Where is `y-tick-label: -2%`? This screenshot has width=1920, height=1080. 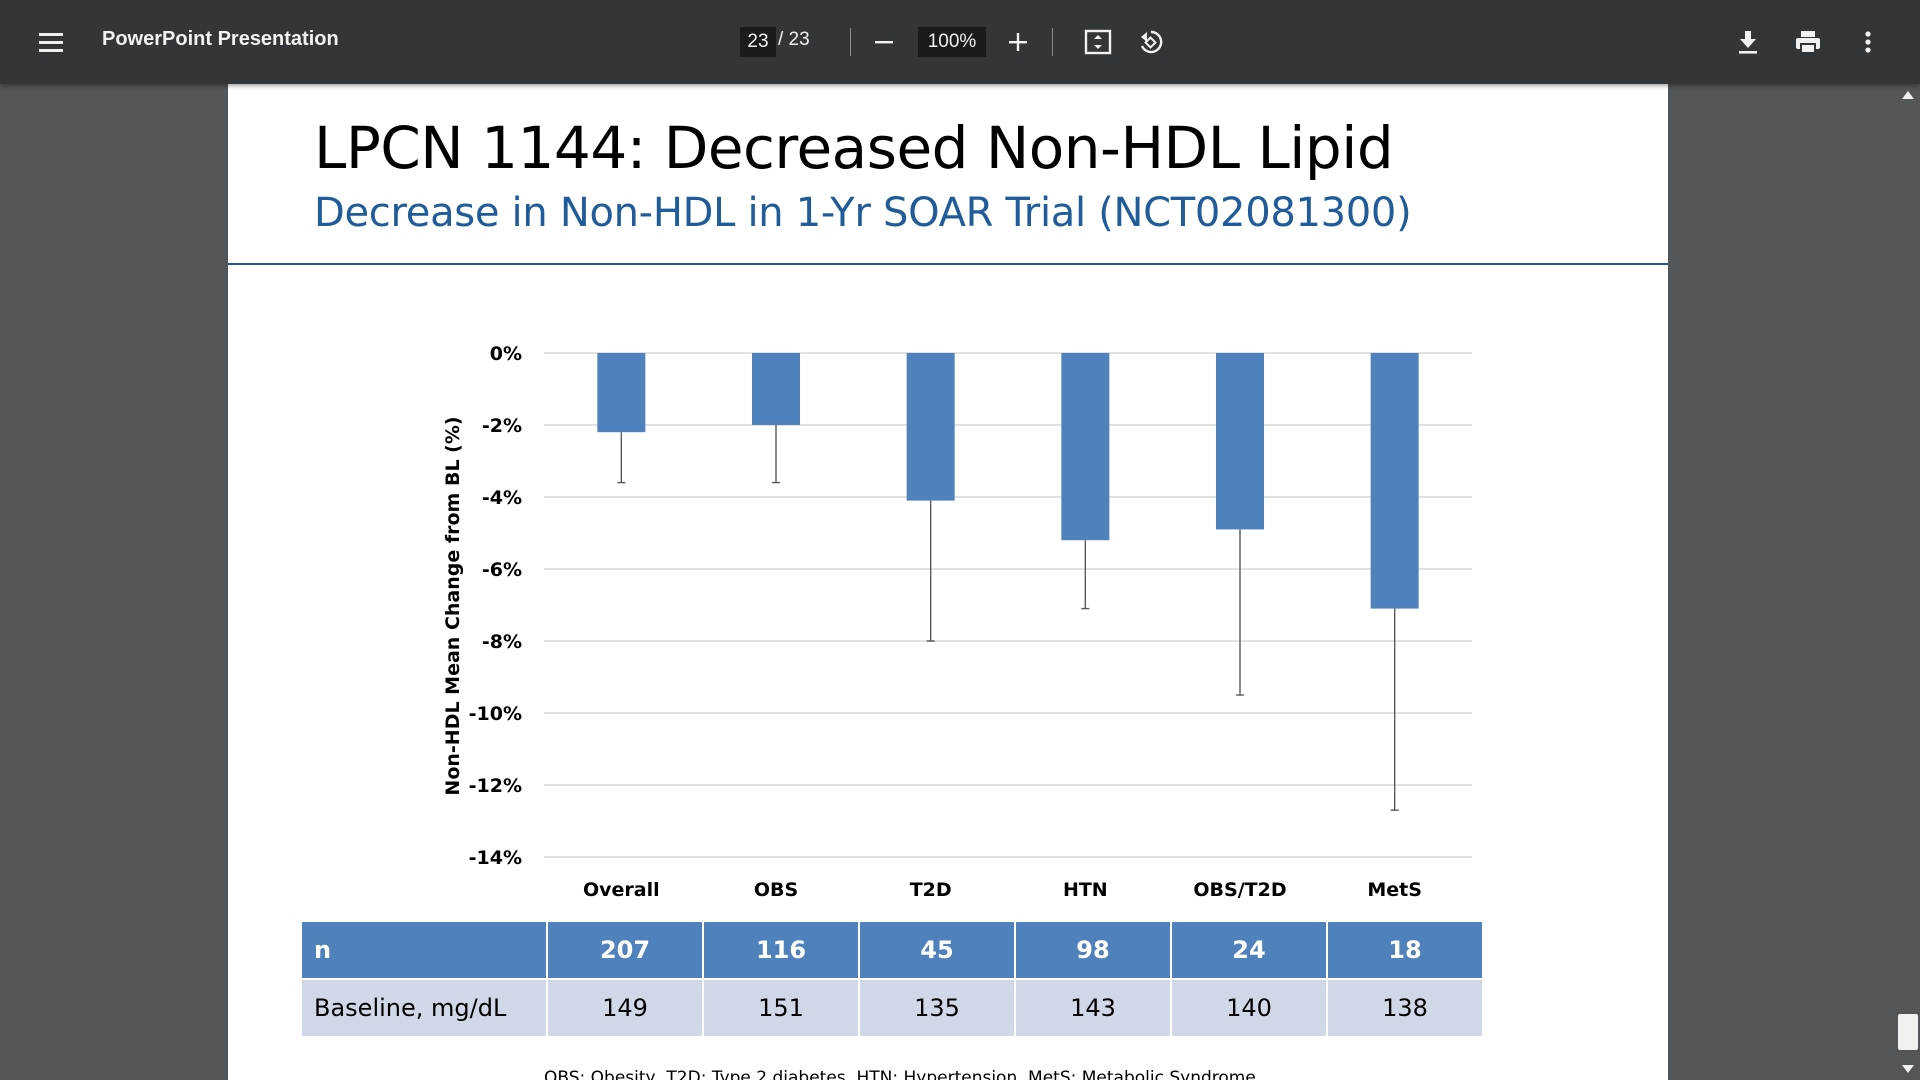
y-tick-label: -2% is located at coordinates (502, 426).